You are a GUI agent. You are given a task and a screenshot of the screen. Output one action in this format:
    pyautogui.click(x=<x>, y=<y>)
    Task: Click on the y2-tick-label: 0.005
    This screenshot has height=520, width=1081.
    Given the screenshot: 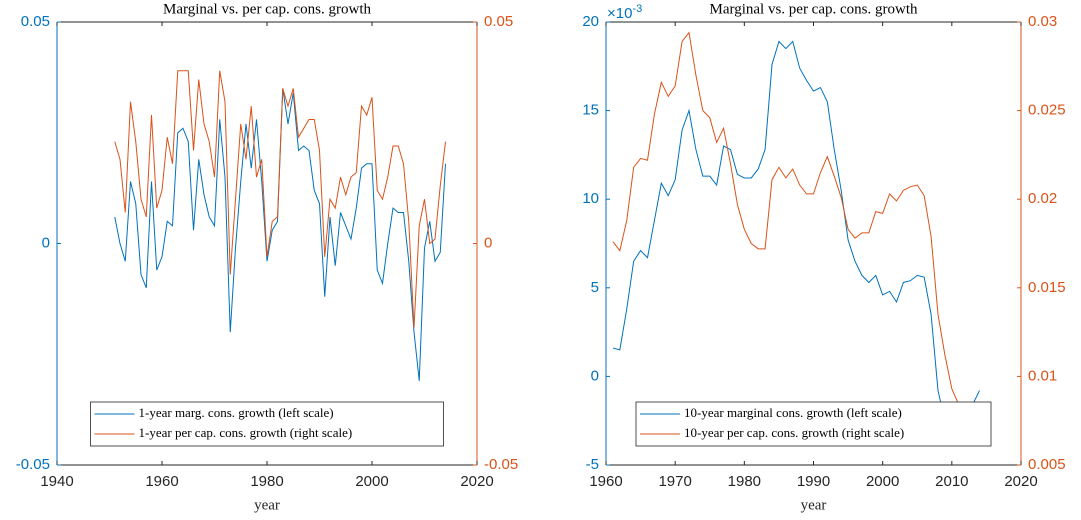 What is the action you would take?
    pyautogui.click(x=1047, y=464)
    